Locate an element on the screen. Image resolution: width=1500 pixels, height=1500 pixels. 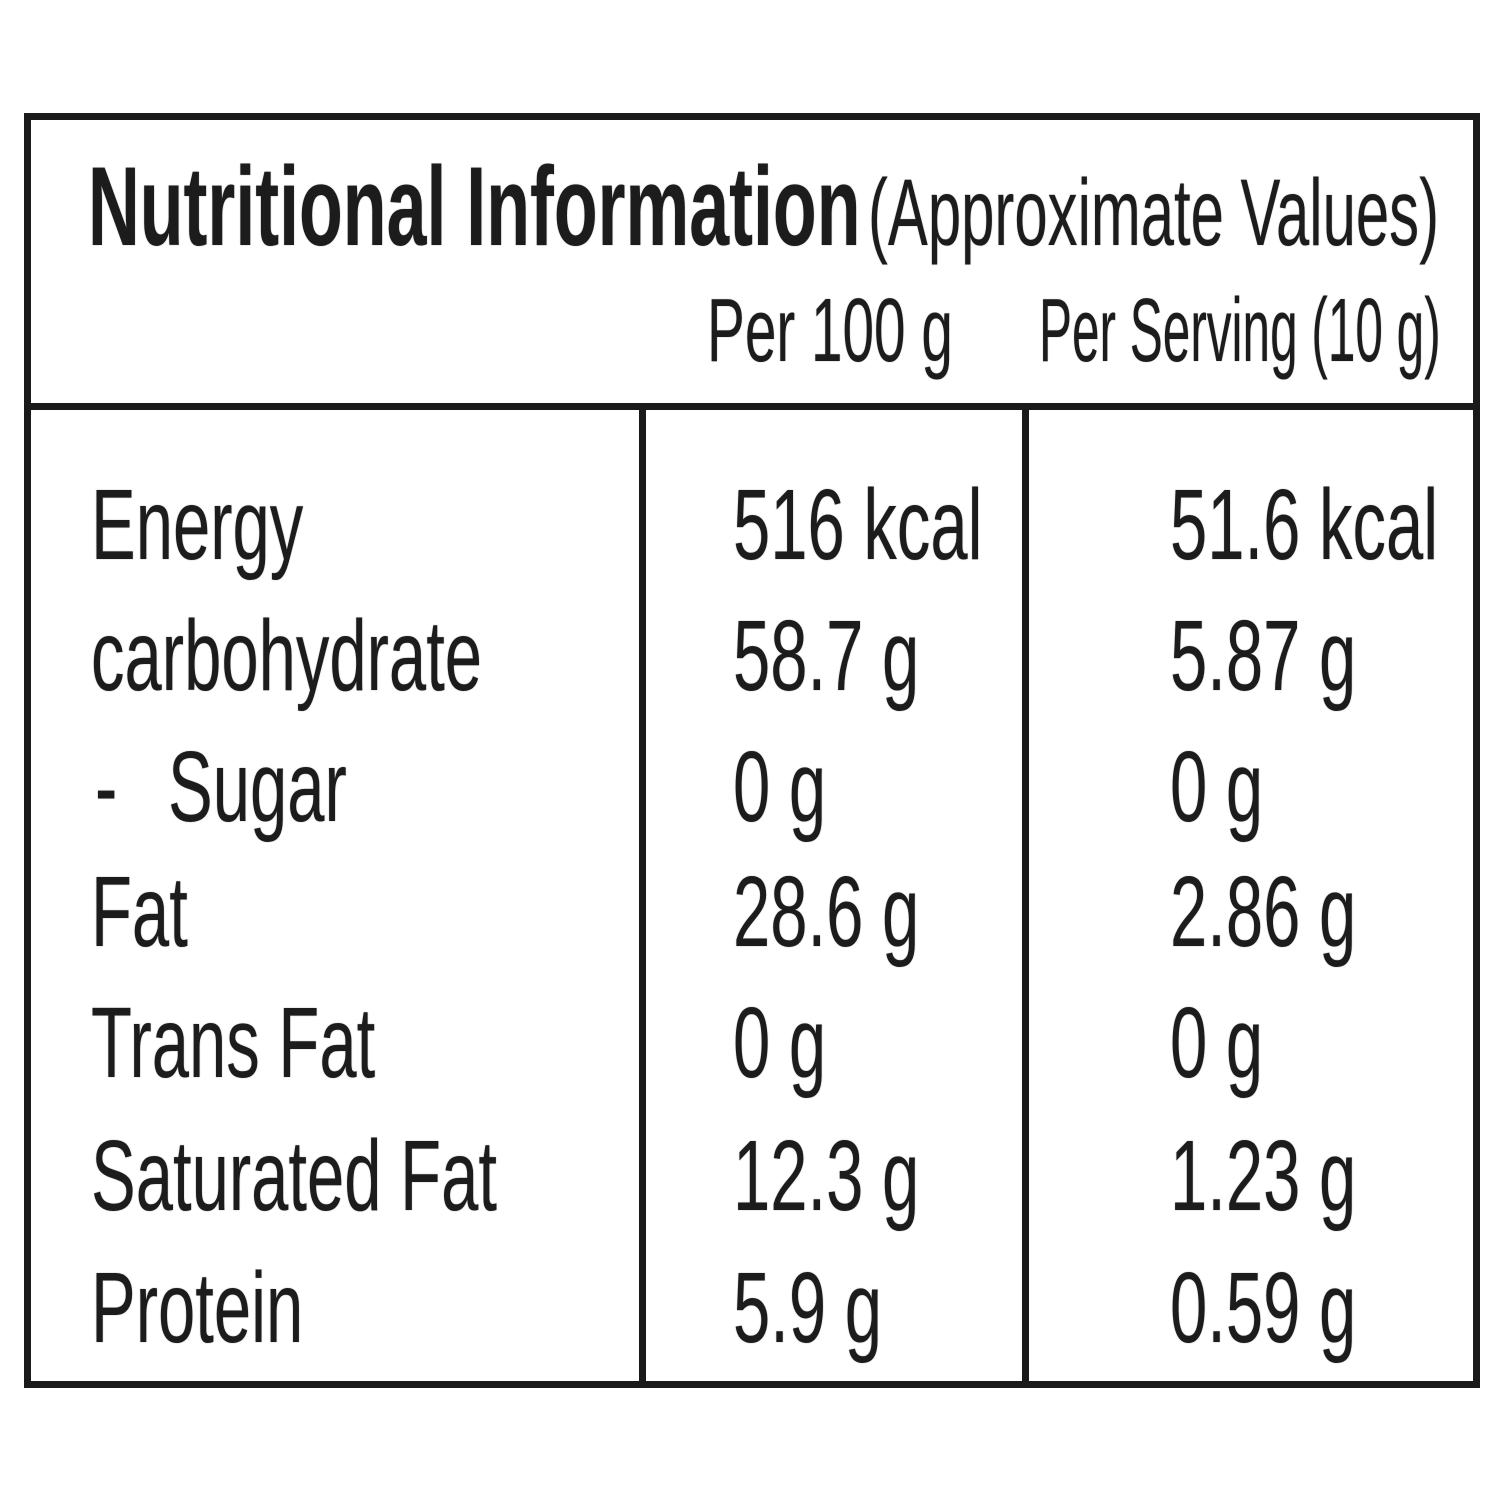
value-per-100g: 12.3 g is located at coordinates (826, 1176).